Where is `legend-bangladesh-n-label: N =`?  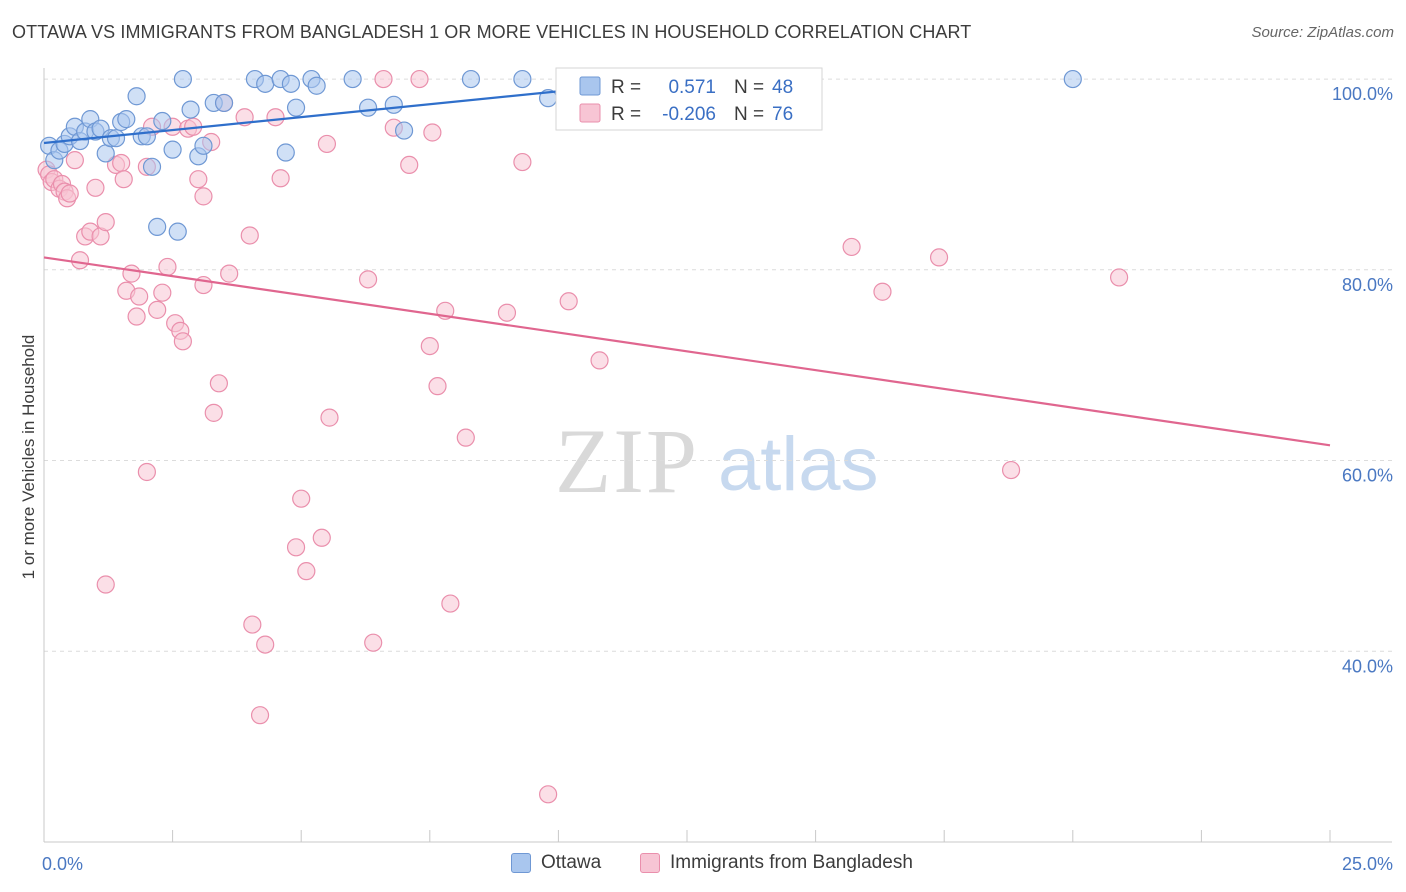 legend-bangladesh-n-label: N = is located at coordinates (749, 114).